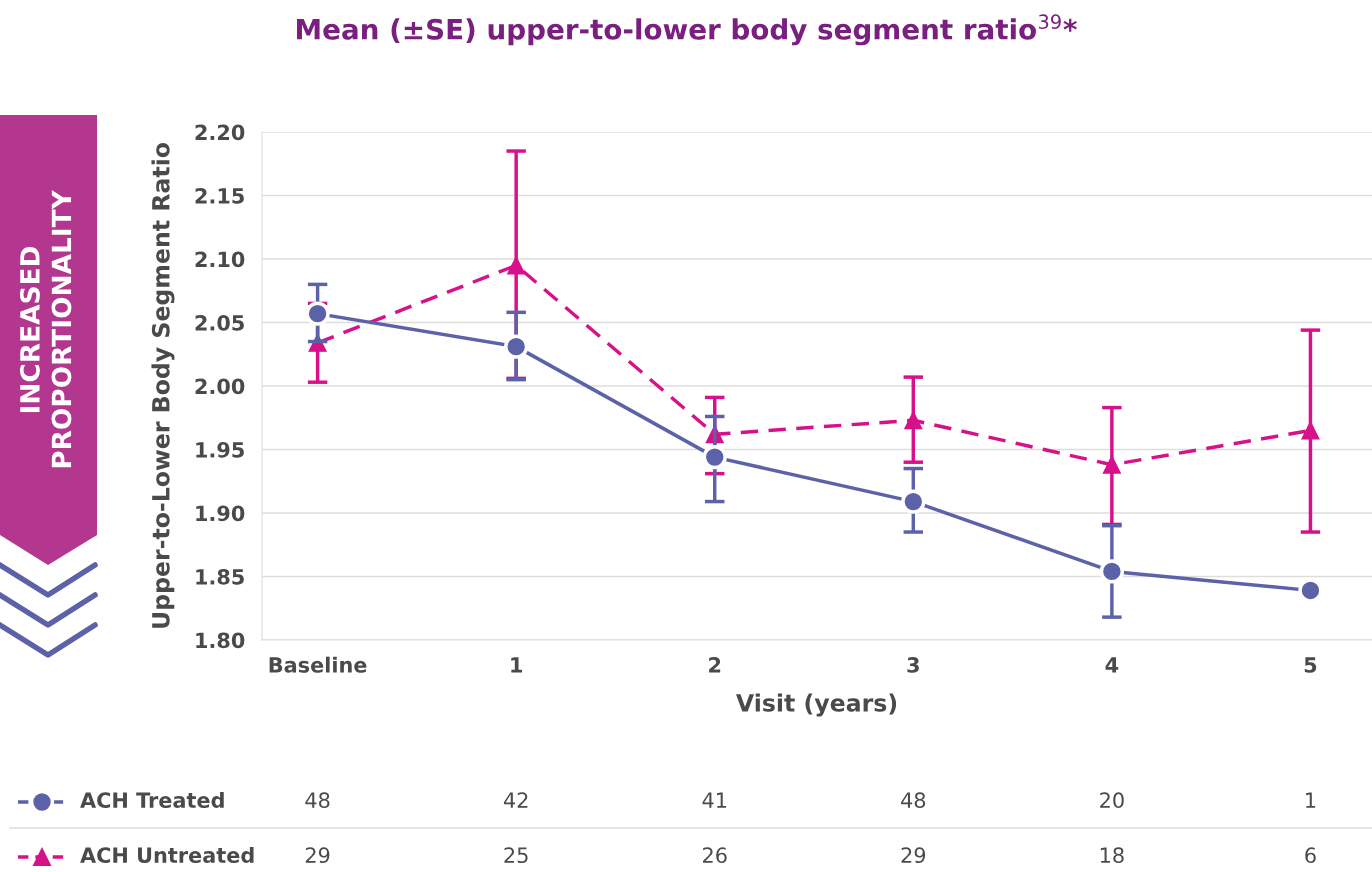 The width and height of the screenshot is (1372, 872). I want to click on y-tick-label: 2.00, so click(220, 386).